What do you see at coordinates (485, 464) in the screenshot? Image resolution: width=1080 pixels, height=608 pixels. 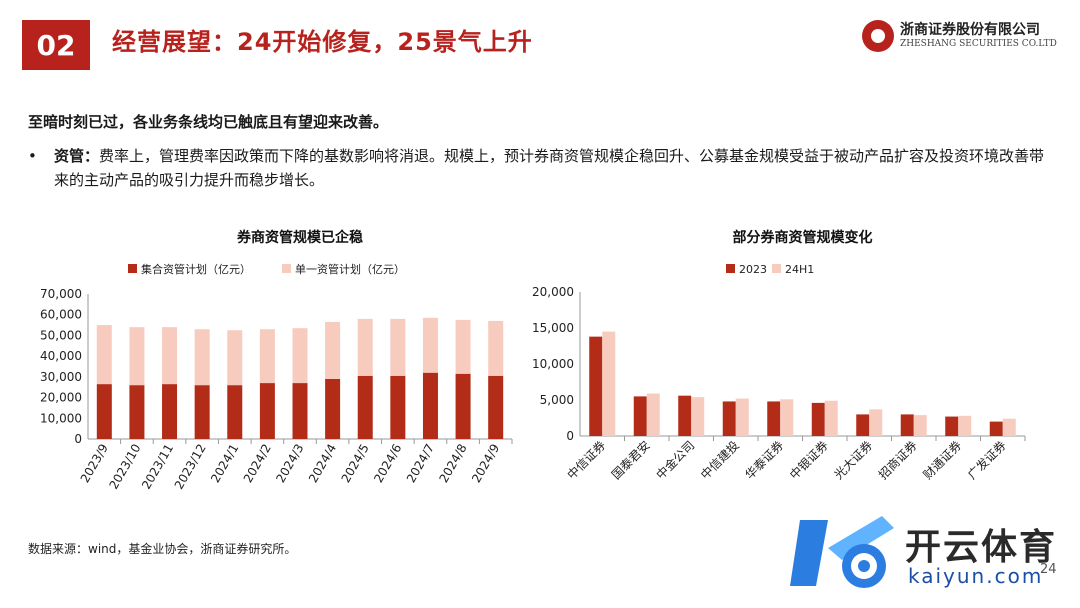 I see `x-tick-label: 2024/9` at bounding box center [485, 464].